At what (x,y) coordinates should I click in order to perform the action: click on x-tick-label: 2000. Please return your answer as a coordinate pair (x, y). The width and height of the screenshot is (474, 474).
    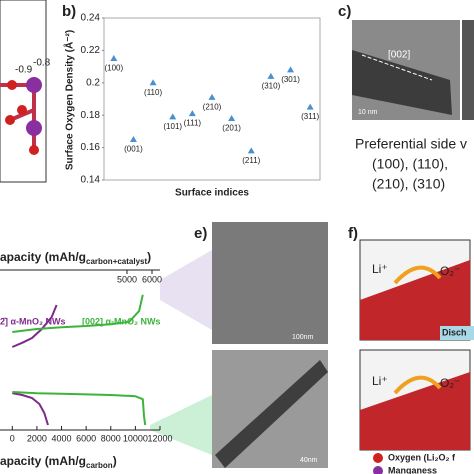
    Looking at the image, I should click on (37, 438).